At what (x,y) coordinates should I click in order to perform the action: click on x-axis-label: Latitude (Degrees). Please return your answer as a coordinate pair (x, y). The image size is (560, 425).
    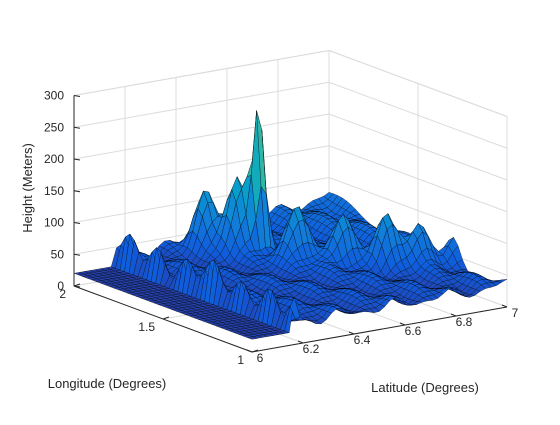
    Looking at the image, I should click on (425, 387).